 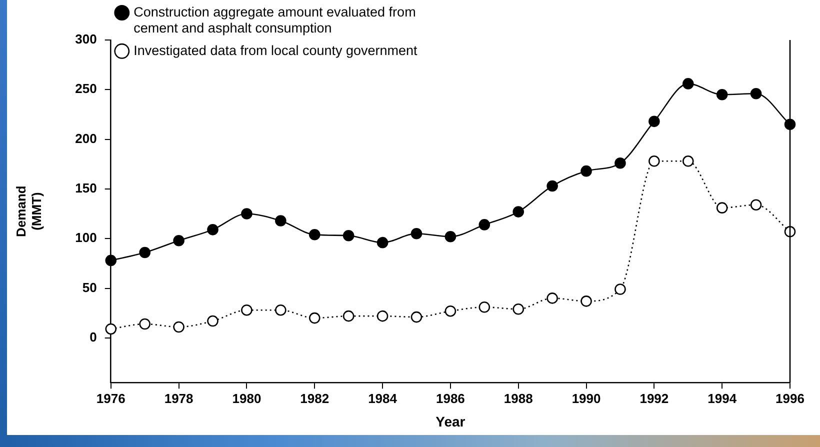 What do you see at coordinates (247, 398) in the screenshot?
I see `x-tick-label: 1980` at bounding box center [247, 398].